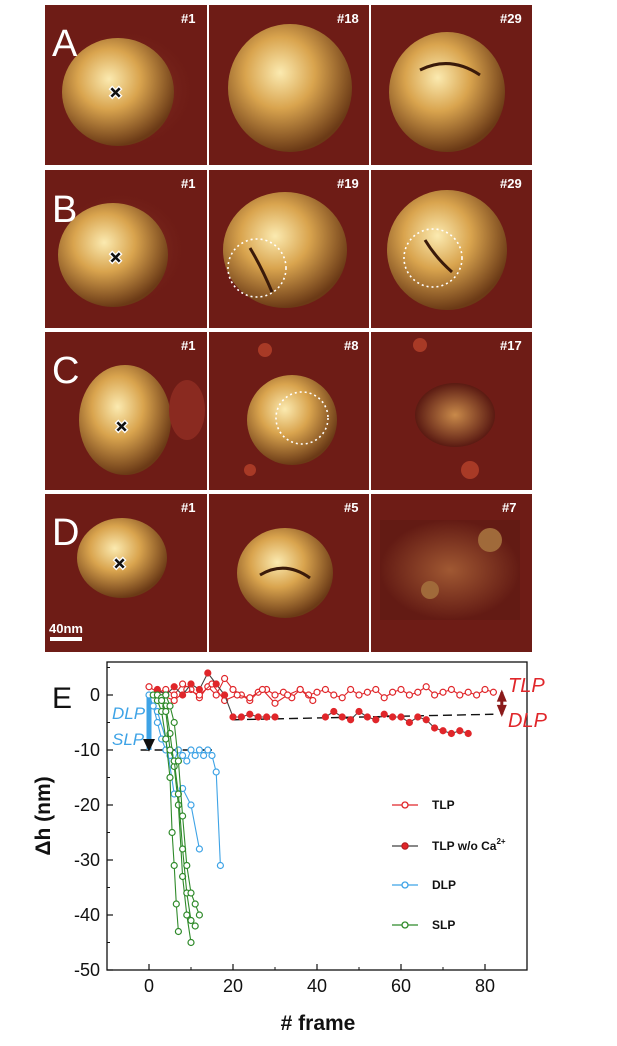  Describe the element at coordinates (423, 925) in the screenshot. I see `legend-item-slp: SLP` at that location.